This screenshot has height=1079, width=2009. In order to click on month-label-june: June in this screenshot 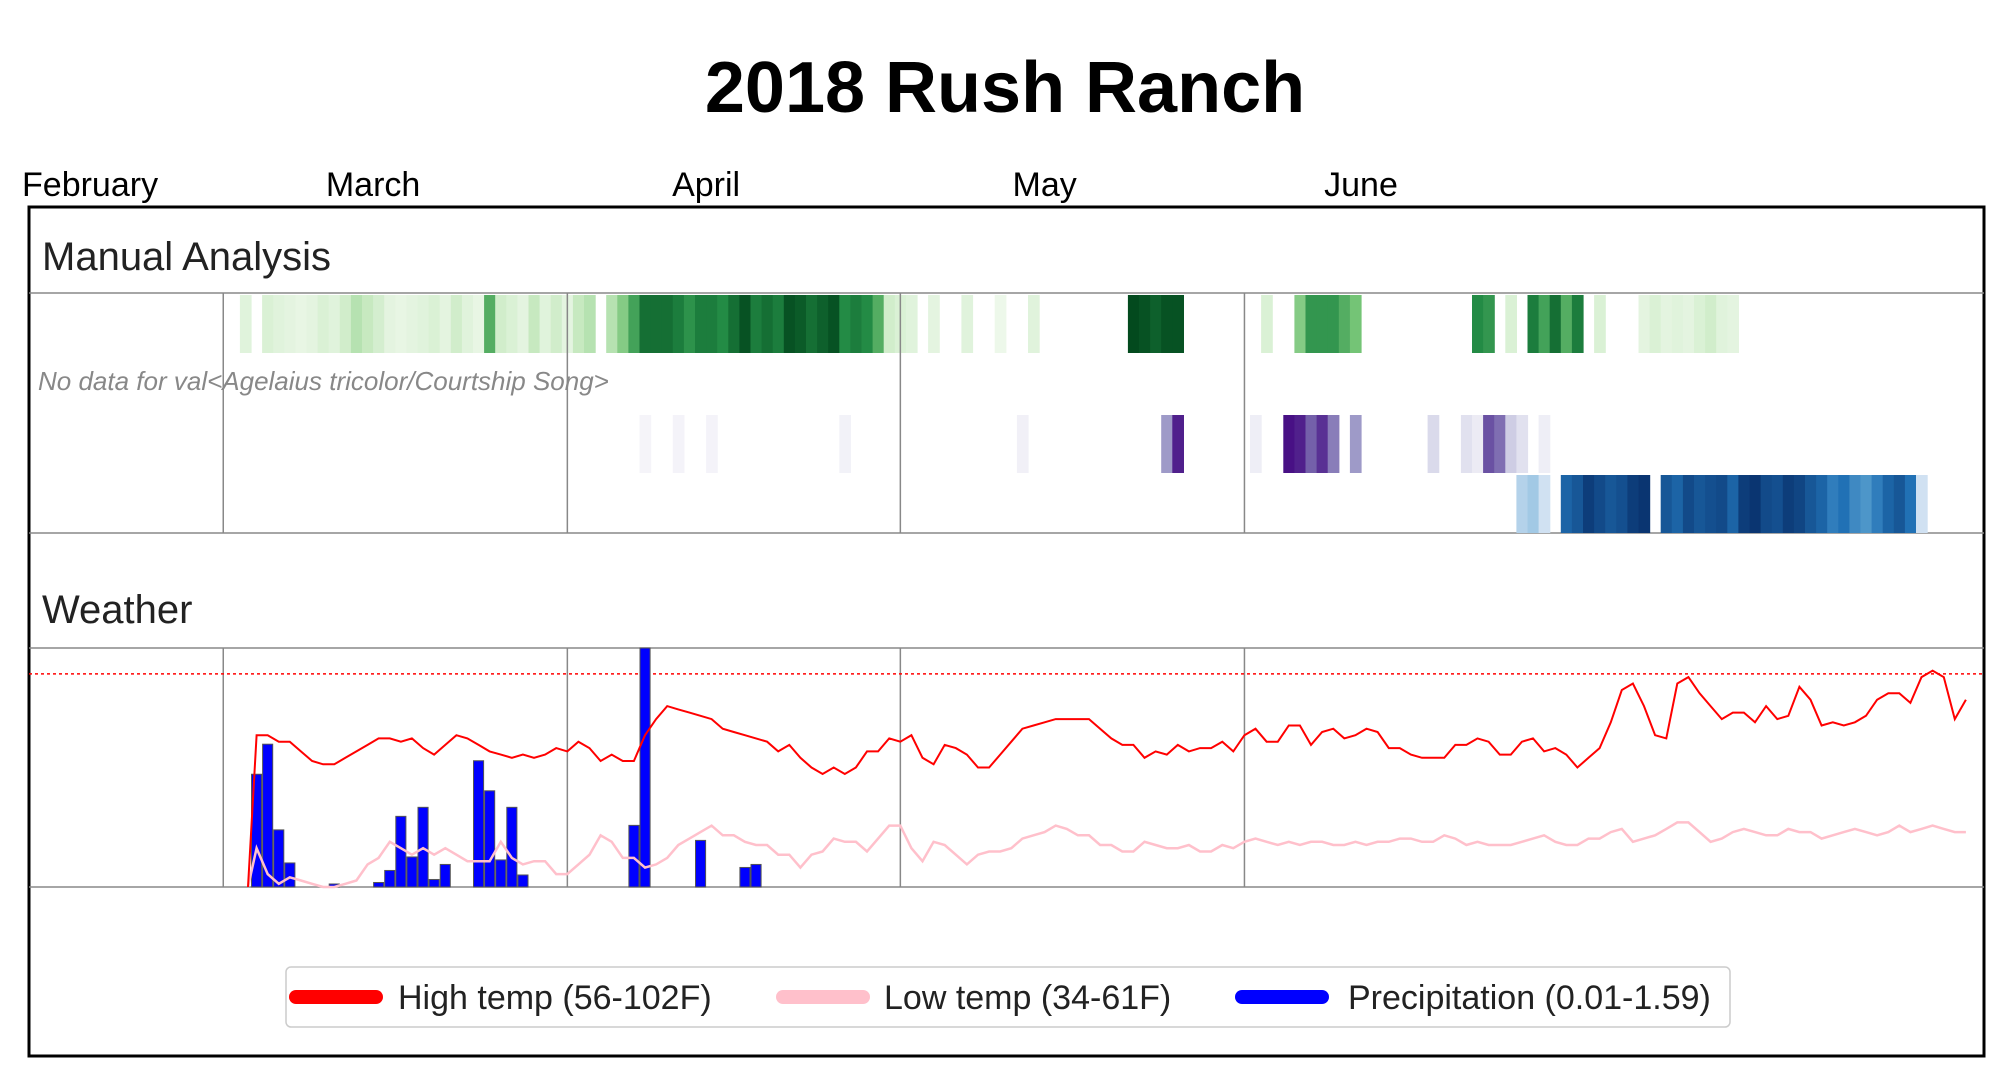, I will do `click(1361, 185)`.